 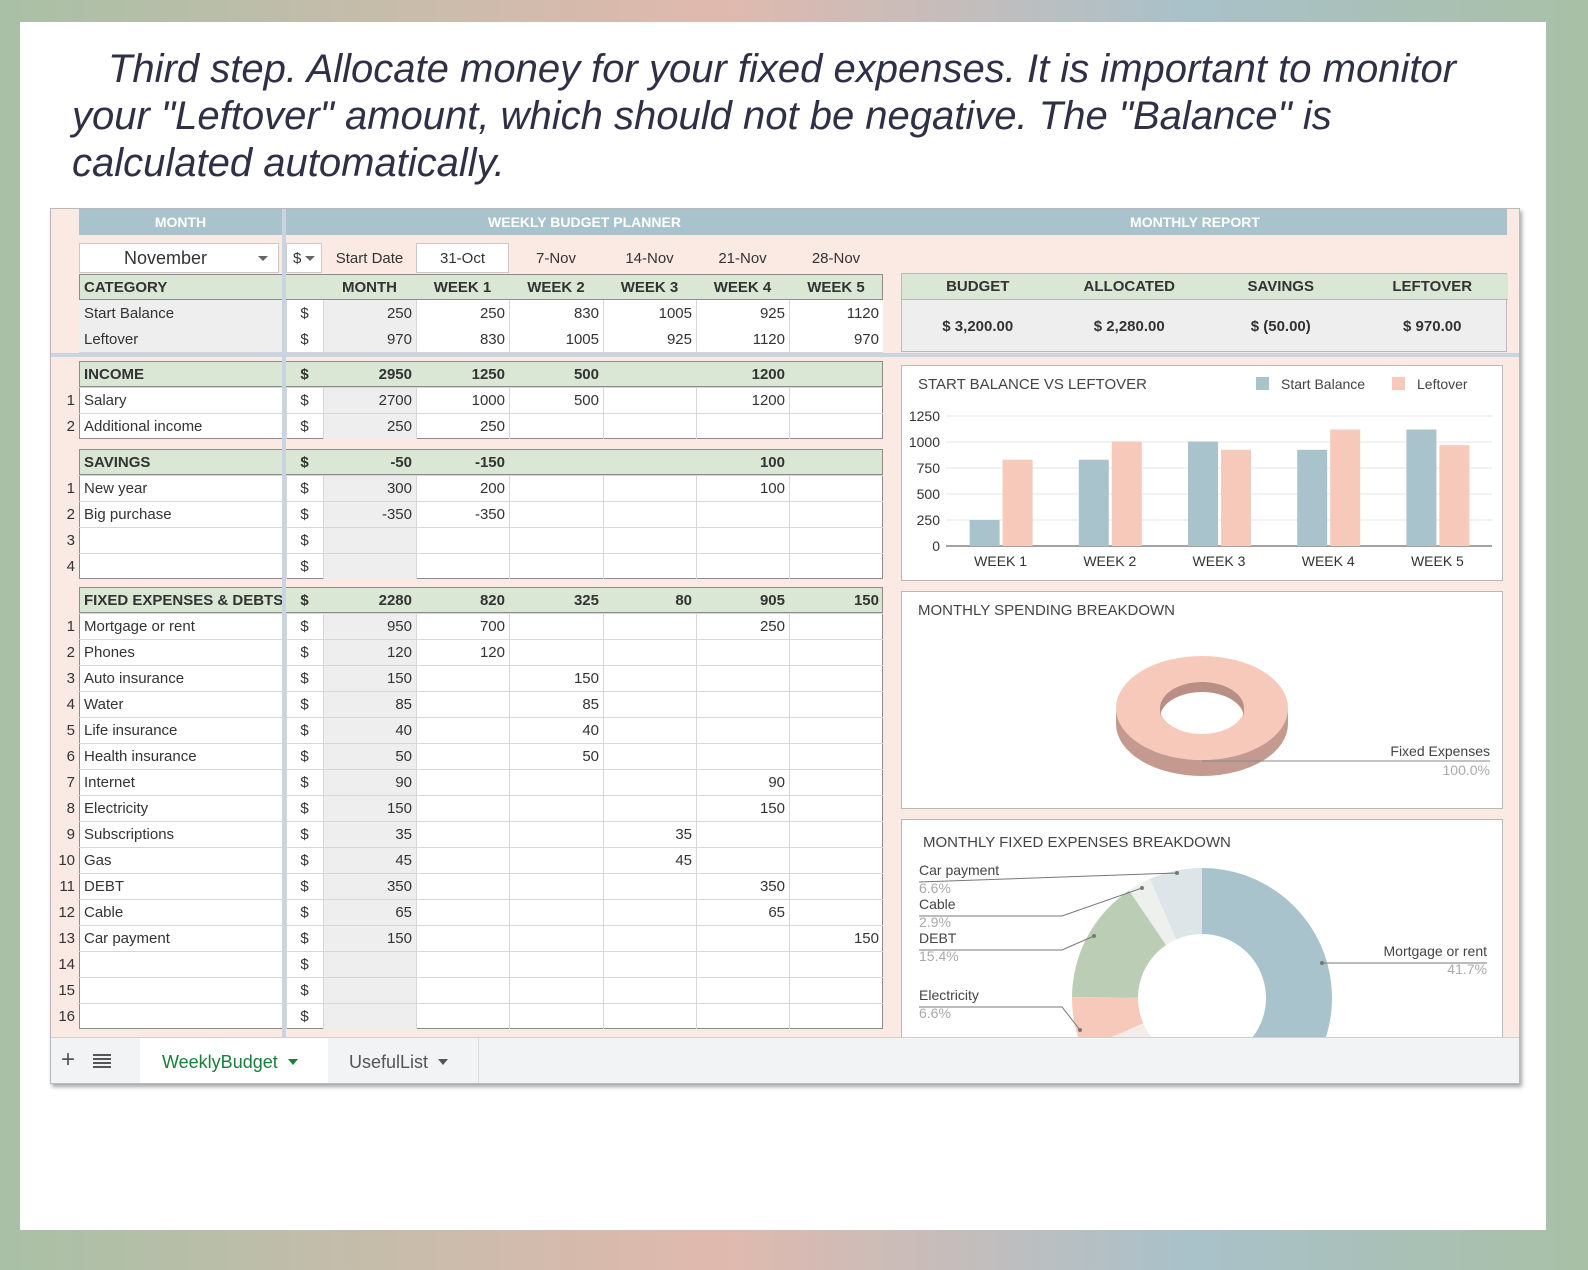 I want to click on balance-cell: 1120, so click(x=862, y=313).